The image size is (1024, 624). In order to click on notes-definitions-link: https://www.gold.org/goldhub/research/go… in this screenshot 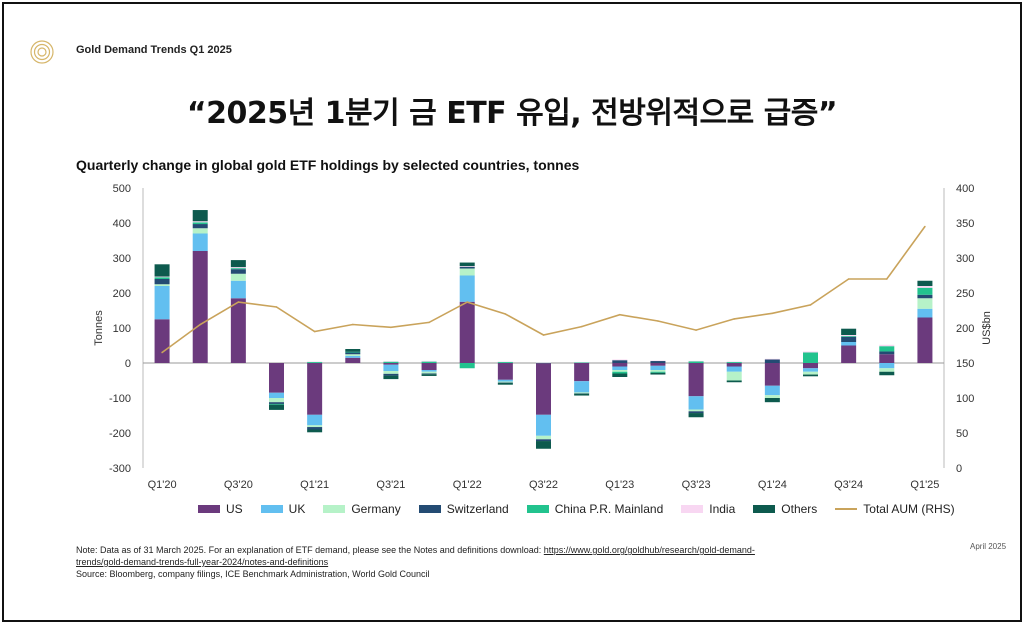, I will do `click(415, 556)`.